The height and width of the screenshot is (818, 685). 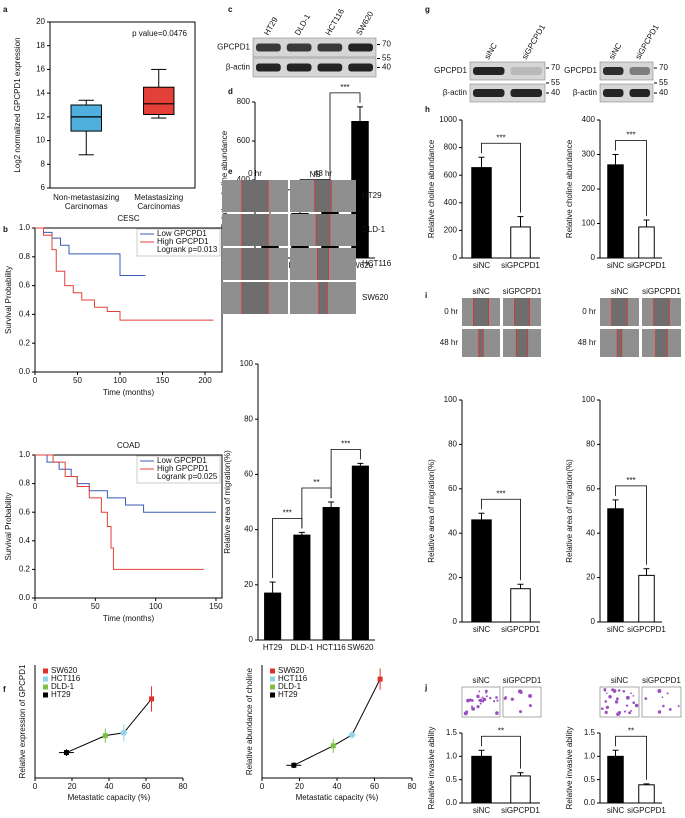 I want to click on plot-frame, so click(x=128, y=526).